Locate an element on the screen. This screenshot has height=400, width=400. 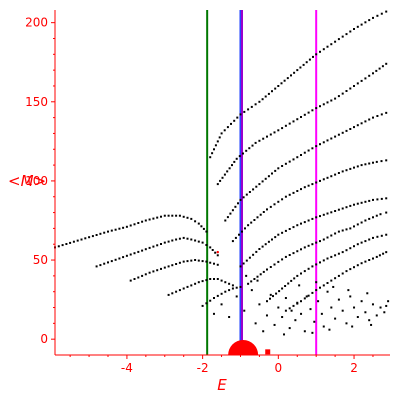
y-tick-label: 0 is located at coordinates (44, 339).